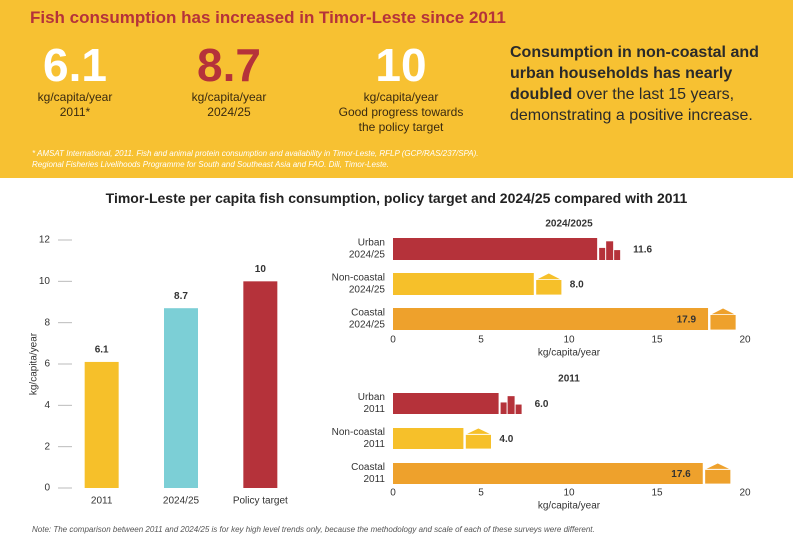 The image size is (793, 546). What do you see at coordinates (542, 404) in the screenshot?
I see `value-label: 6.0` at bounding box center [542, 404].